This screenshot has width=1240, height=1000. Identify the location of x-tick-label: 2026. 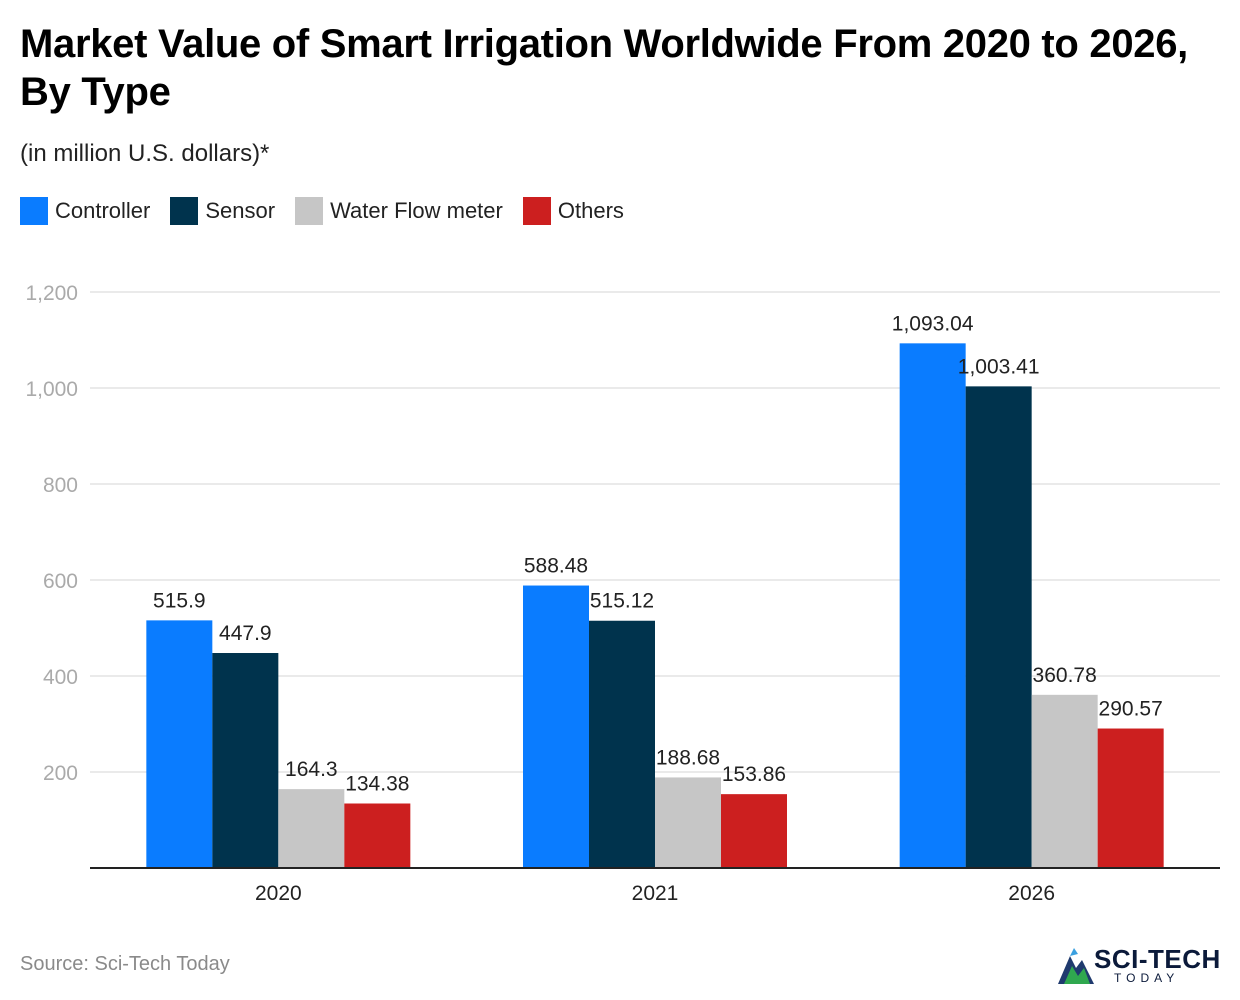
(1031, 893).